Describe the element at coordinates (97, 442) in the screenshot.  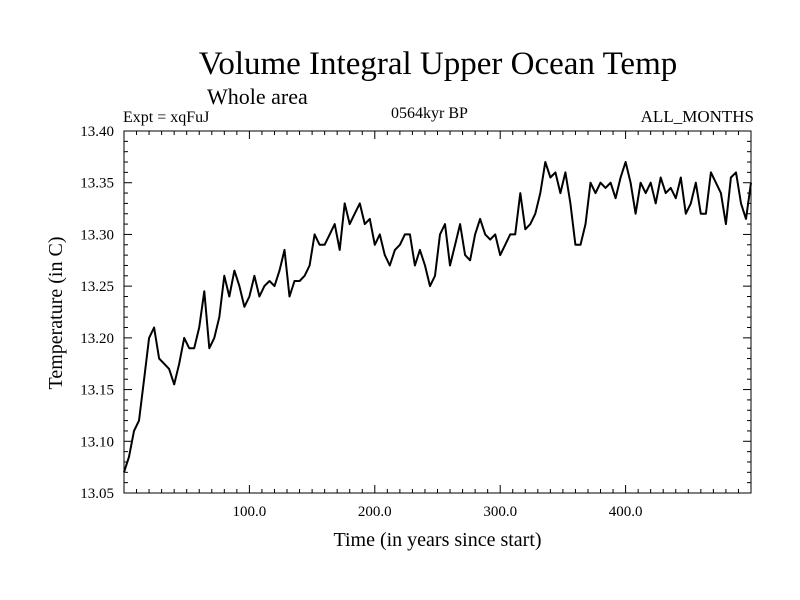
I see `y-tick-label: 13.10` at that location.